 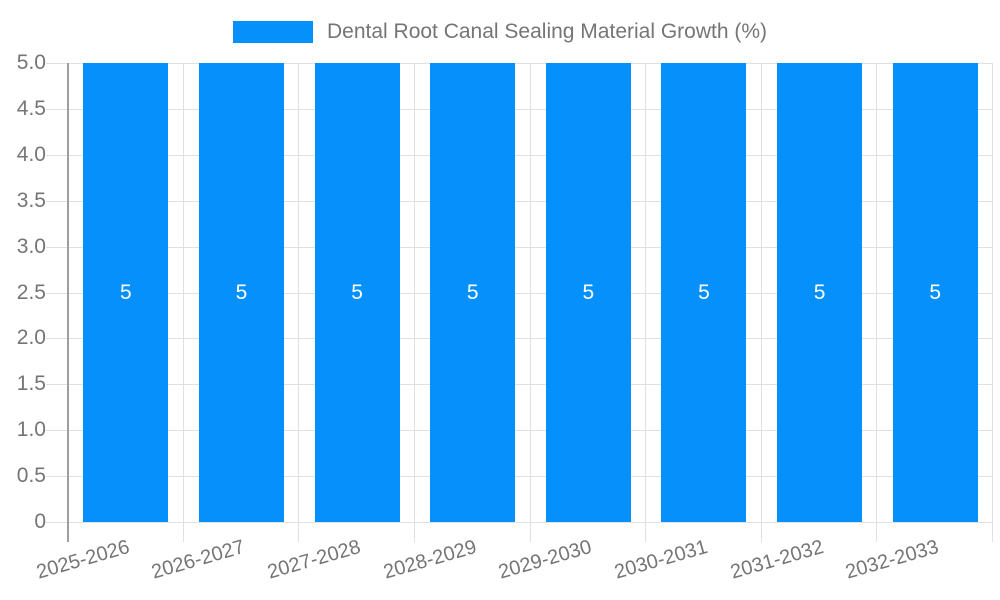 I want to click on y-tick-label: 3.0, so click(x=31, y=246).